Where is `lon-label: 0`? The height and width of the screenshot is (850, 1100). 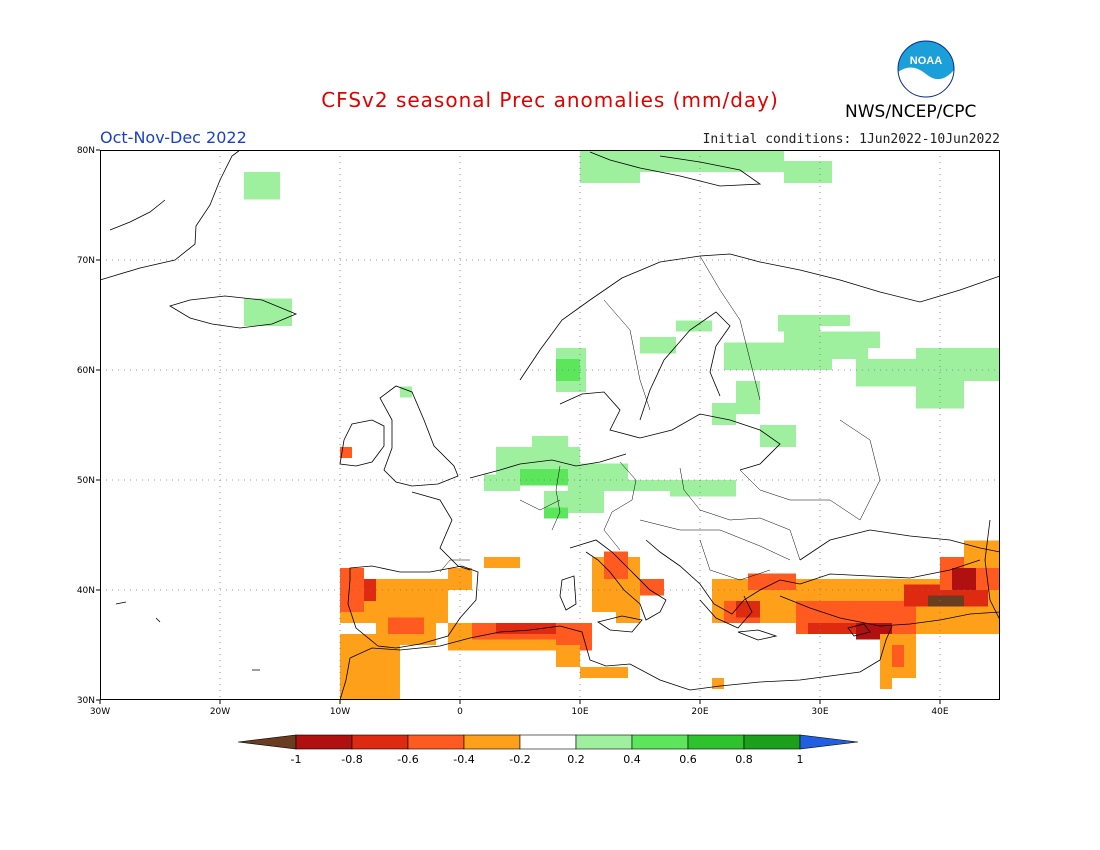 lon-label: 0 is located at coordinates (460, 712).